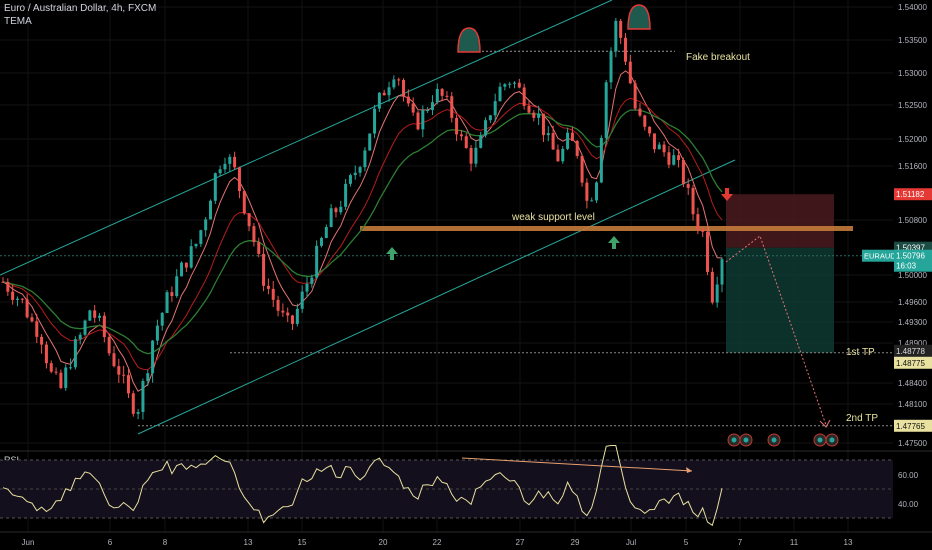  I want to click on event-icon, so click(746, 440).